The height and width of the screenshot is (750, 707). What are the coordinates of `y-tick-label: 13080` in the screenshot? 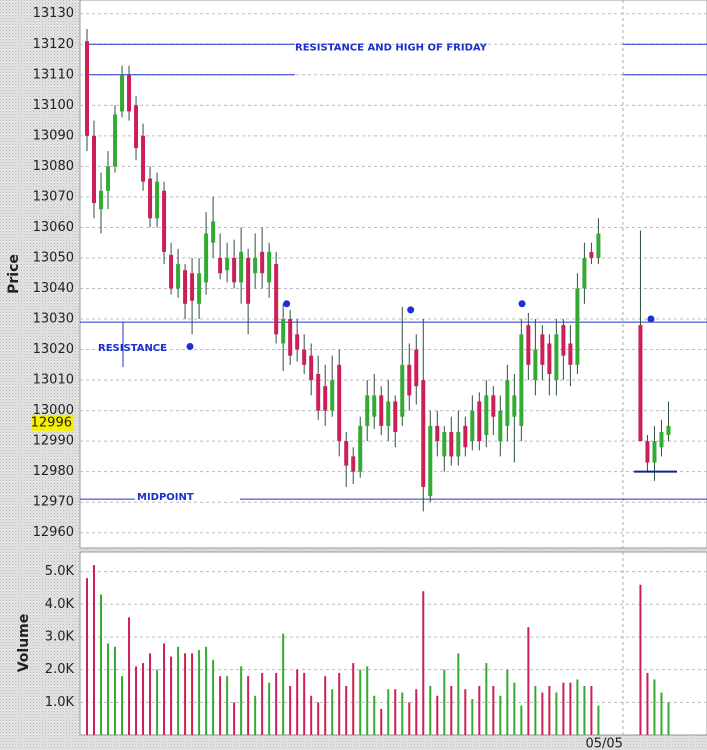 It's located at (53, 166).